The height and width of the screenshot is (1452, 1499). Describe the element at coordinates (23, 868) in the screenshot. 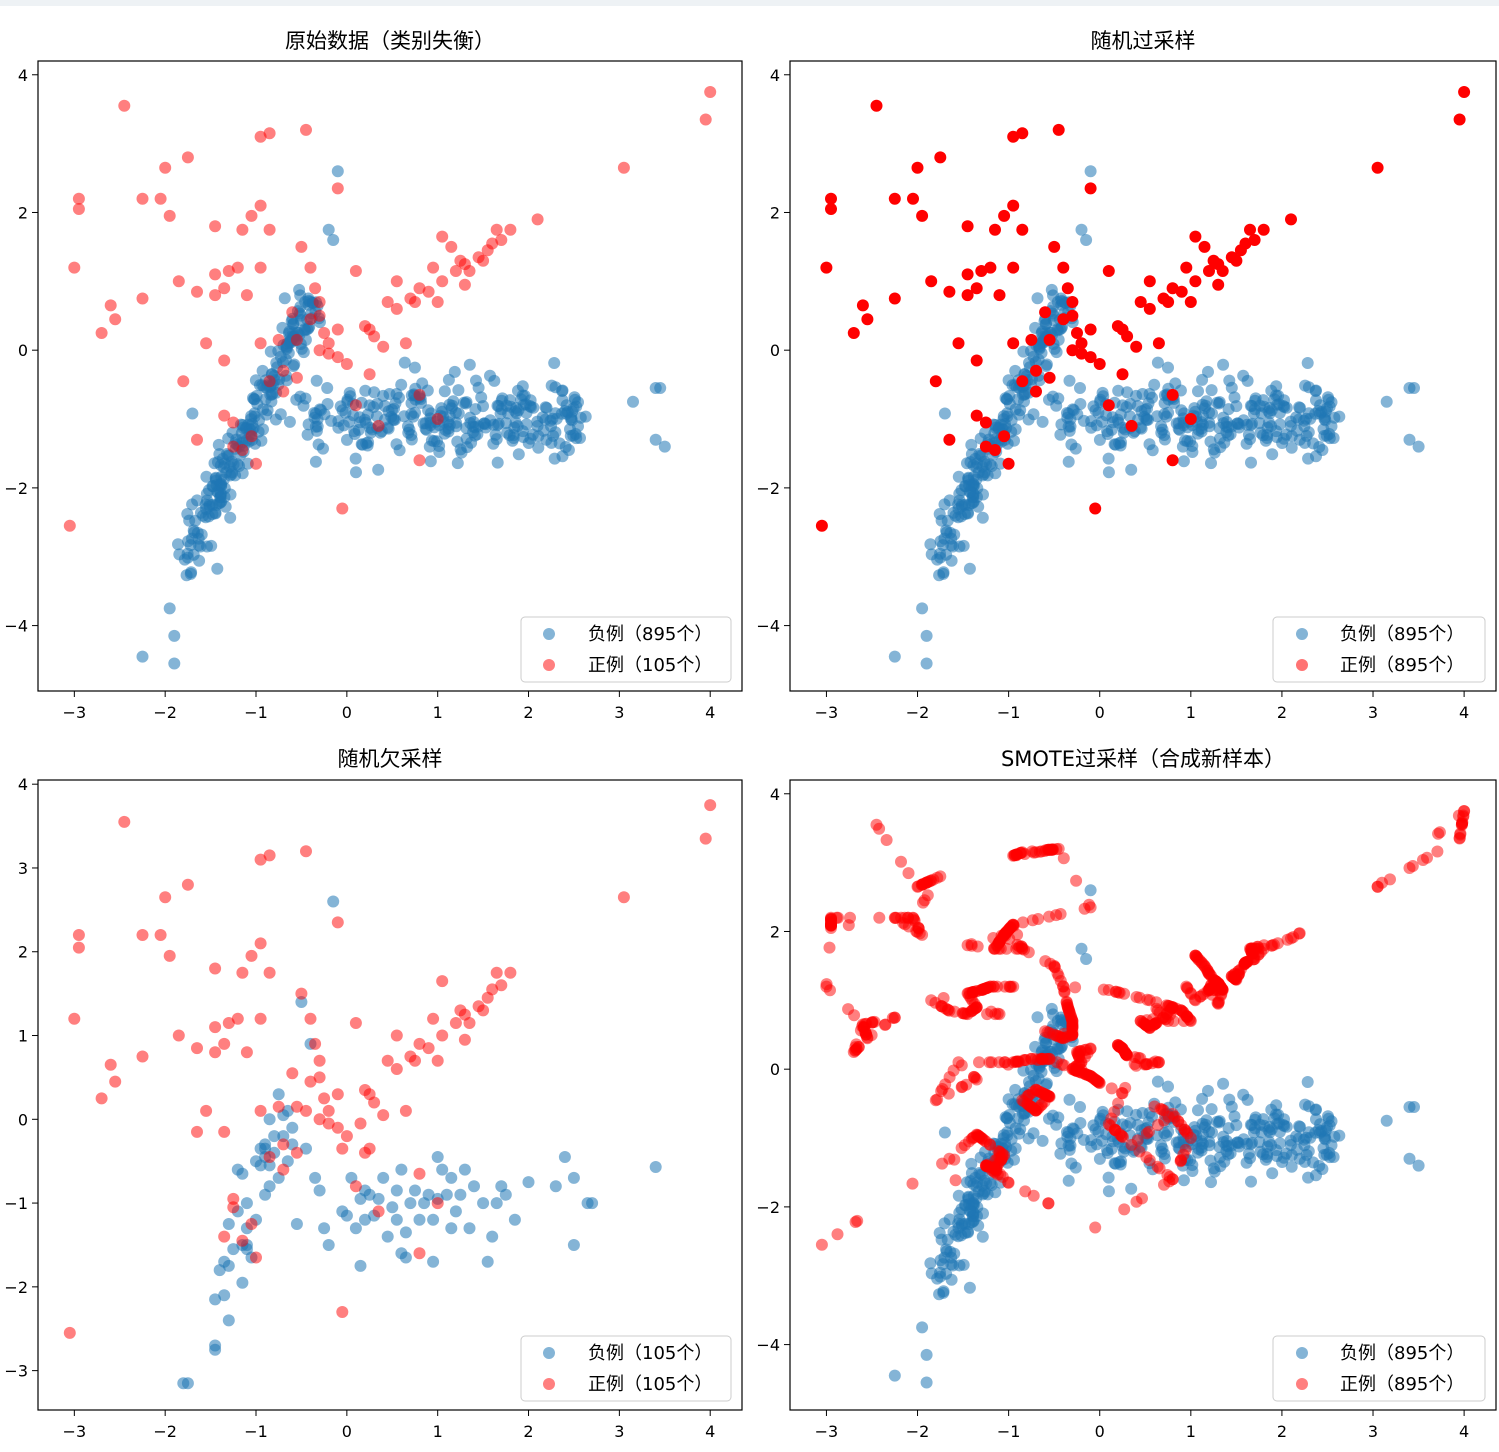

I see `y-tick-label: 3` at that location.